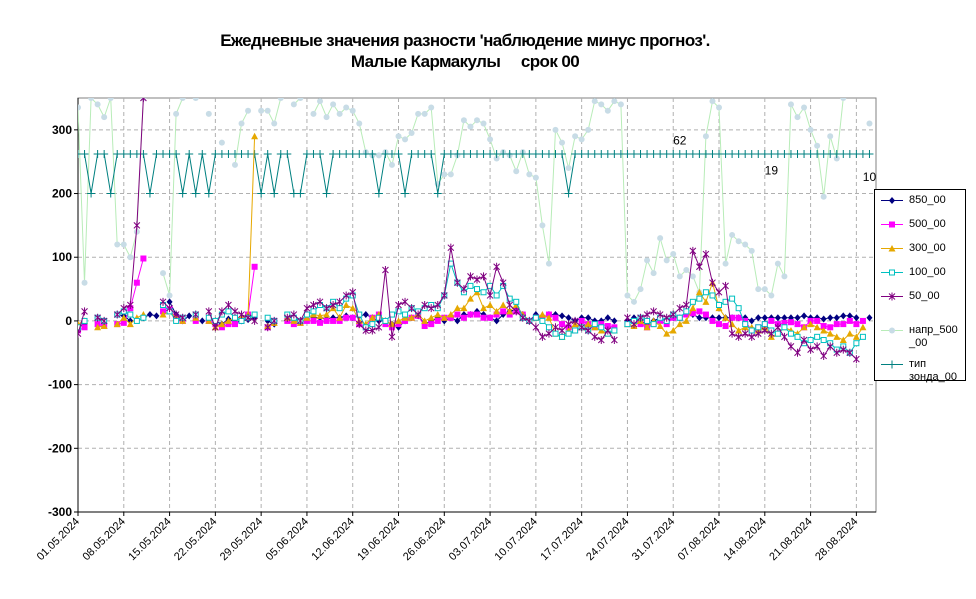  Describe the element at coordinates (62, 130) in the screenshot. I see `y-tick-label: 300` at that location.